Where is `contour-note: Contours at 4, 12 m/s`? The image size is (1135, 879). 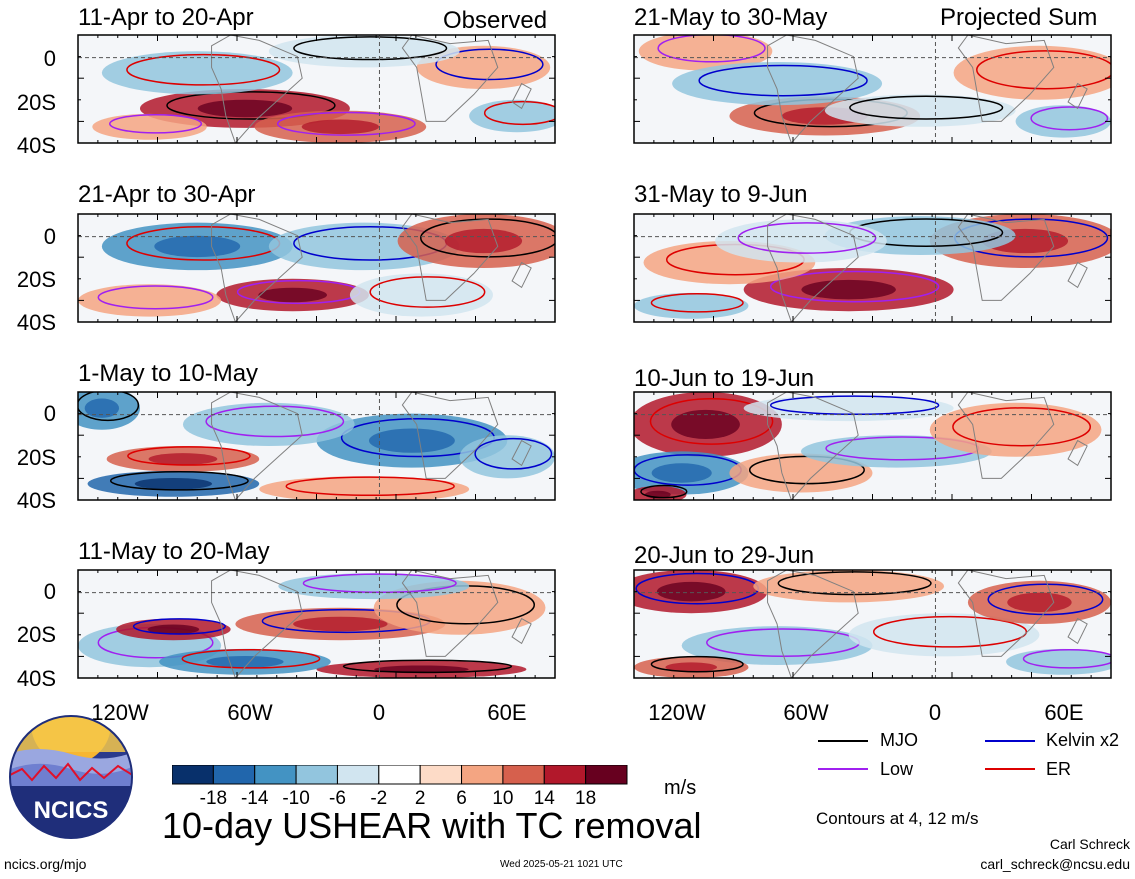 contour-note: Contours at 4, 12 m/s is located at coordinates (897, 818).